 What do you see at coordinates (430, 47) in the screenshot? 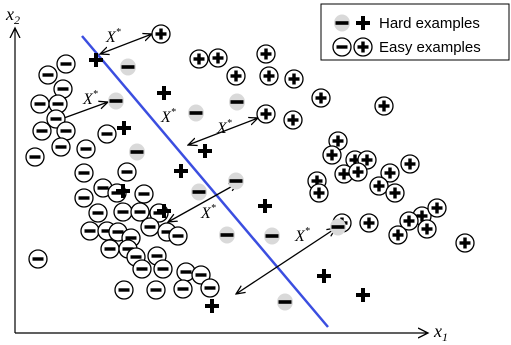
I see `legend-easy-label: Easy examples` at bounding box center [430, 47].